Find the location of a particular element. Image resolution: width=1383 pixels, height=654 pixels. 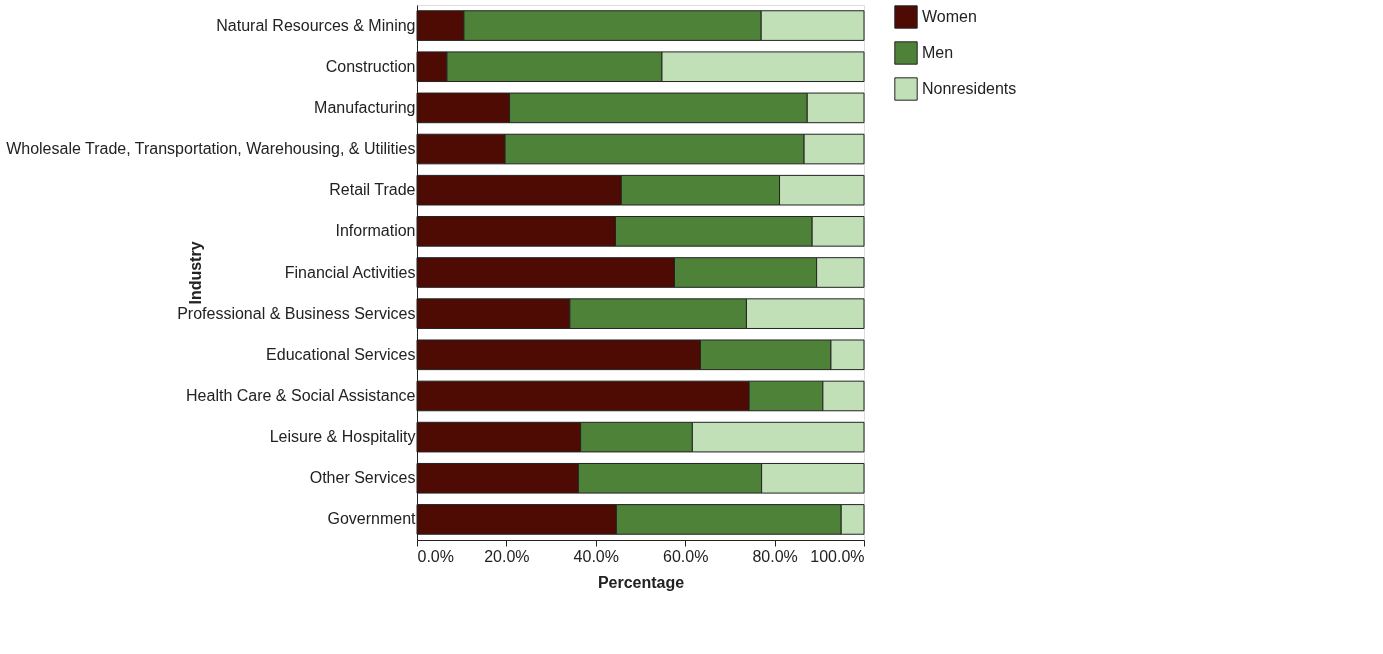

y-tick-label: Retail Trade is located at coordinates (372, 190).